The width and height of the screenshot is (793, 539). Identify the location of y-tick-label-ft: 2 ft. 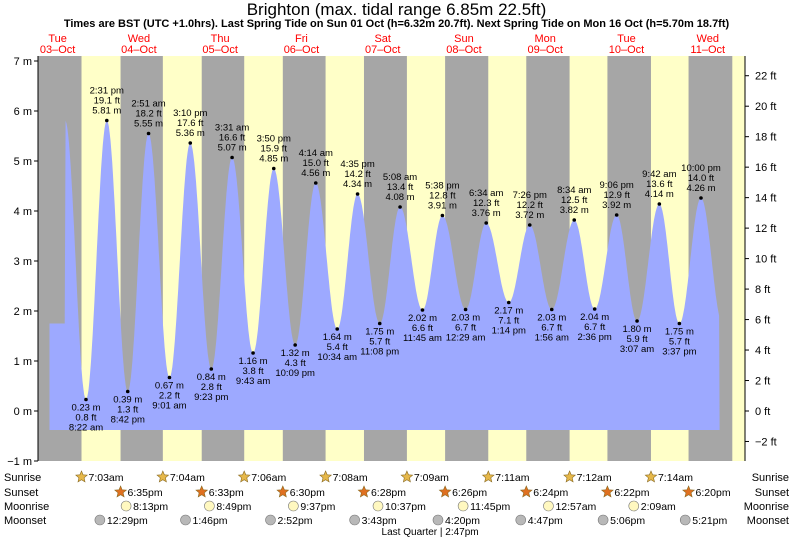
(762, 382).